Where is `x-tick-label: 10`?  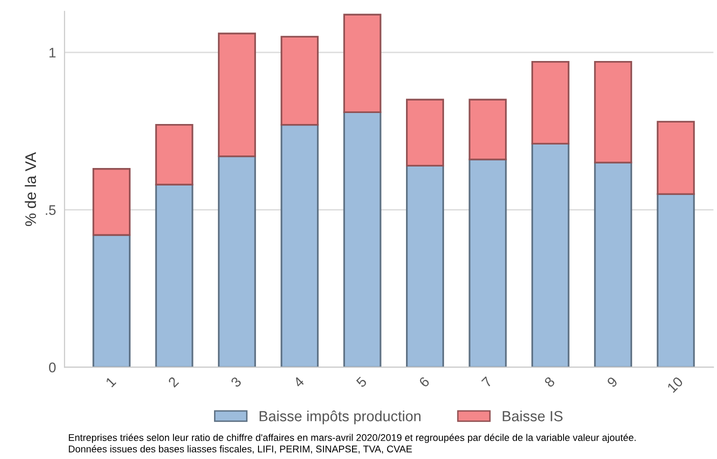
x-tick-label: 10 is located at coordinates (675, 384).